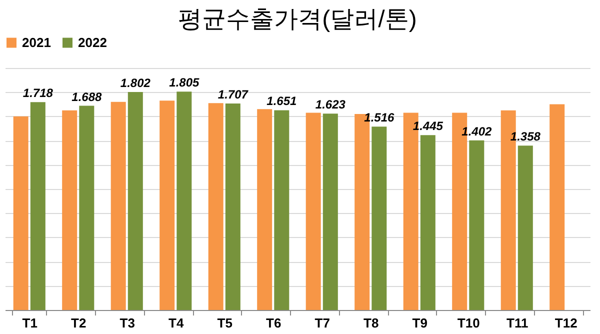 This screenshot has width=600, height=334. I want to click on chart-title: 평균수출가격(달러/톤), so click(297, 19).